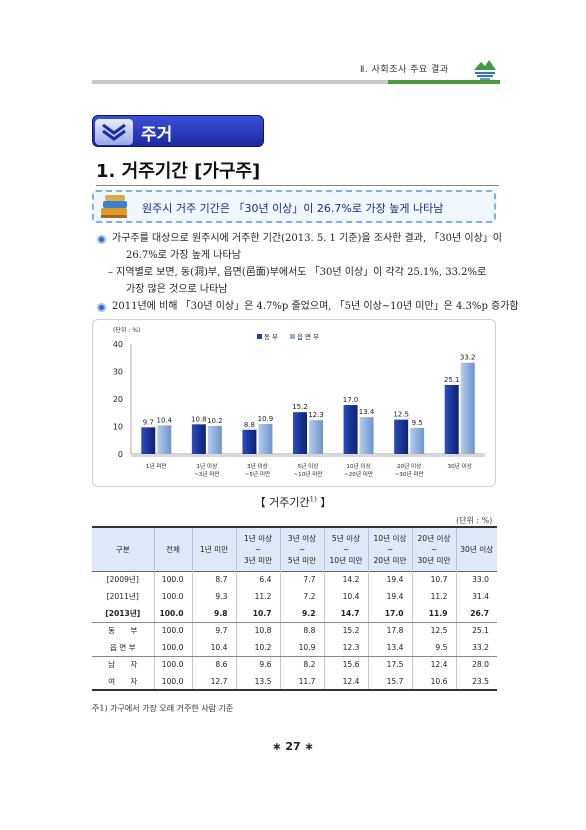 This screenshot has width=586, height=830. What do you see at coordinates (177, 289) in the screenshot?
I see `sub-bullet-line-2: 가장 많은 것으로 나타남` at bounding box center [177, 289].